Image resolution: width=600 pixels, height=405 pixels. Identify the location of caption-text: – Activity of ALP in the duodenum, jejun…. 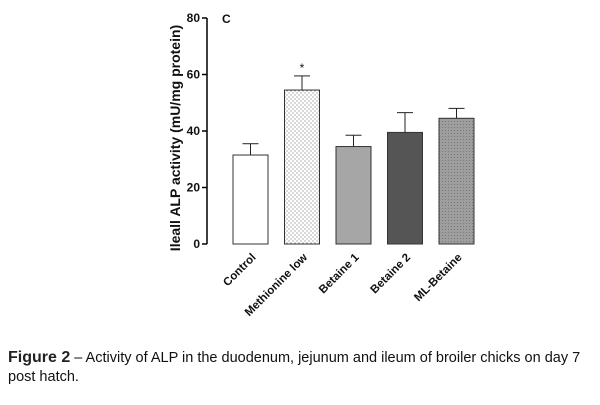
(294, 367).